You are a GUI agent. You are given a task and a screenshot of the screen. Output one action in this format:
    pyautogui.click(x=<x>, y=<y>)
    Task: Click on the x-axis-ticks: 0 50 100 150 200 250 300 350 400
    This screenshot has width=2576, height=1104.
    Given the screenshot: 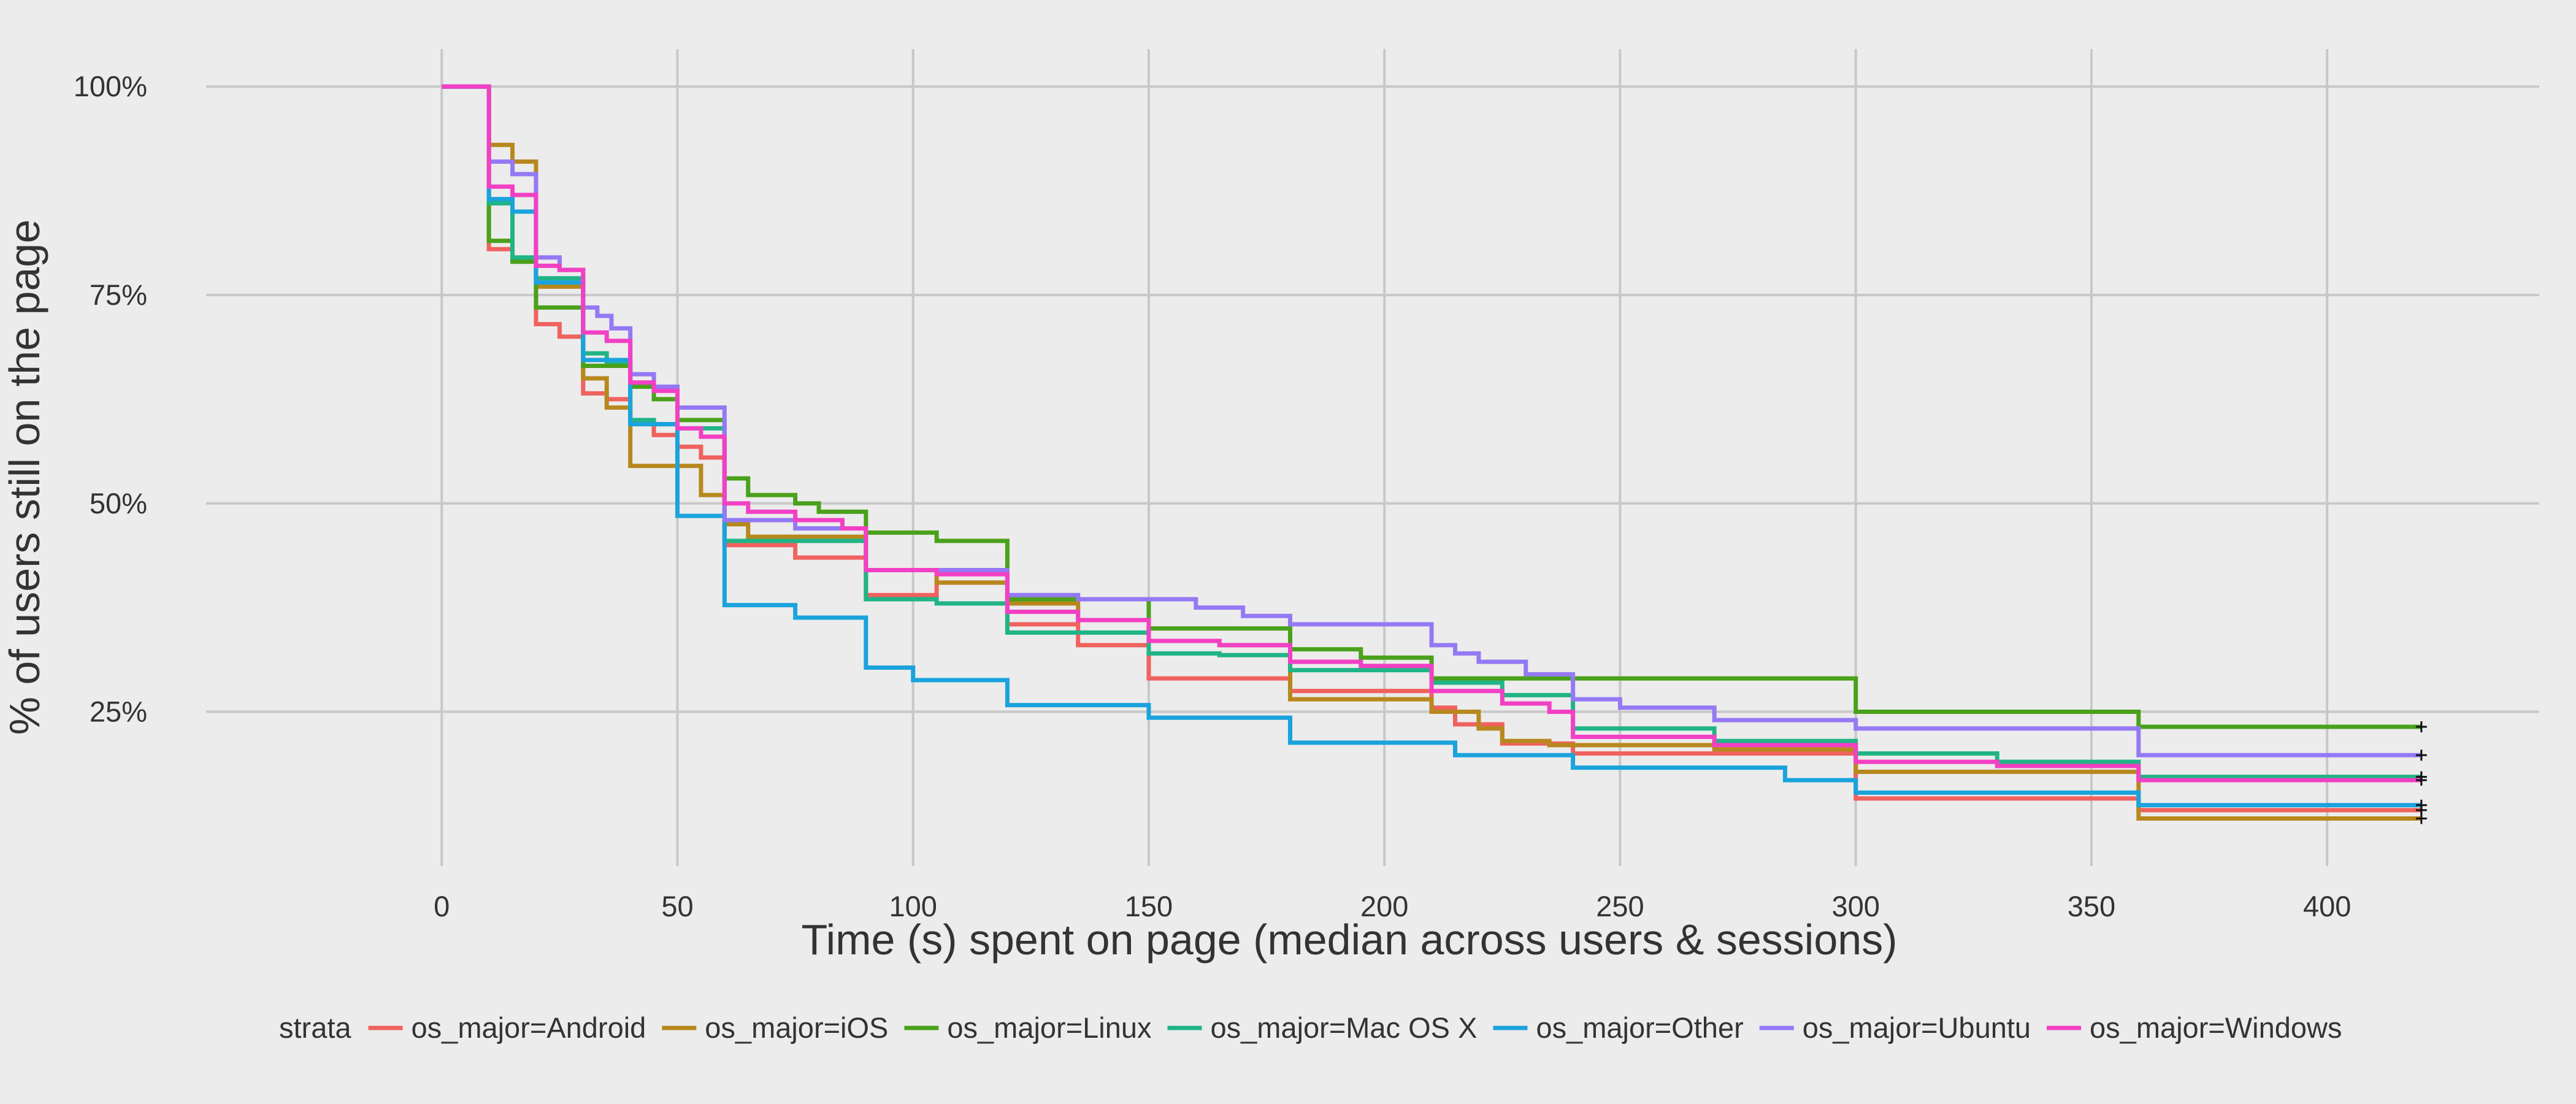 What is the action you would take?
    pyautogui.click(x=1392, y=906)
    